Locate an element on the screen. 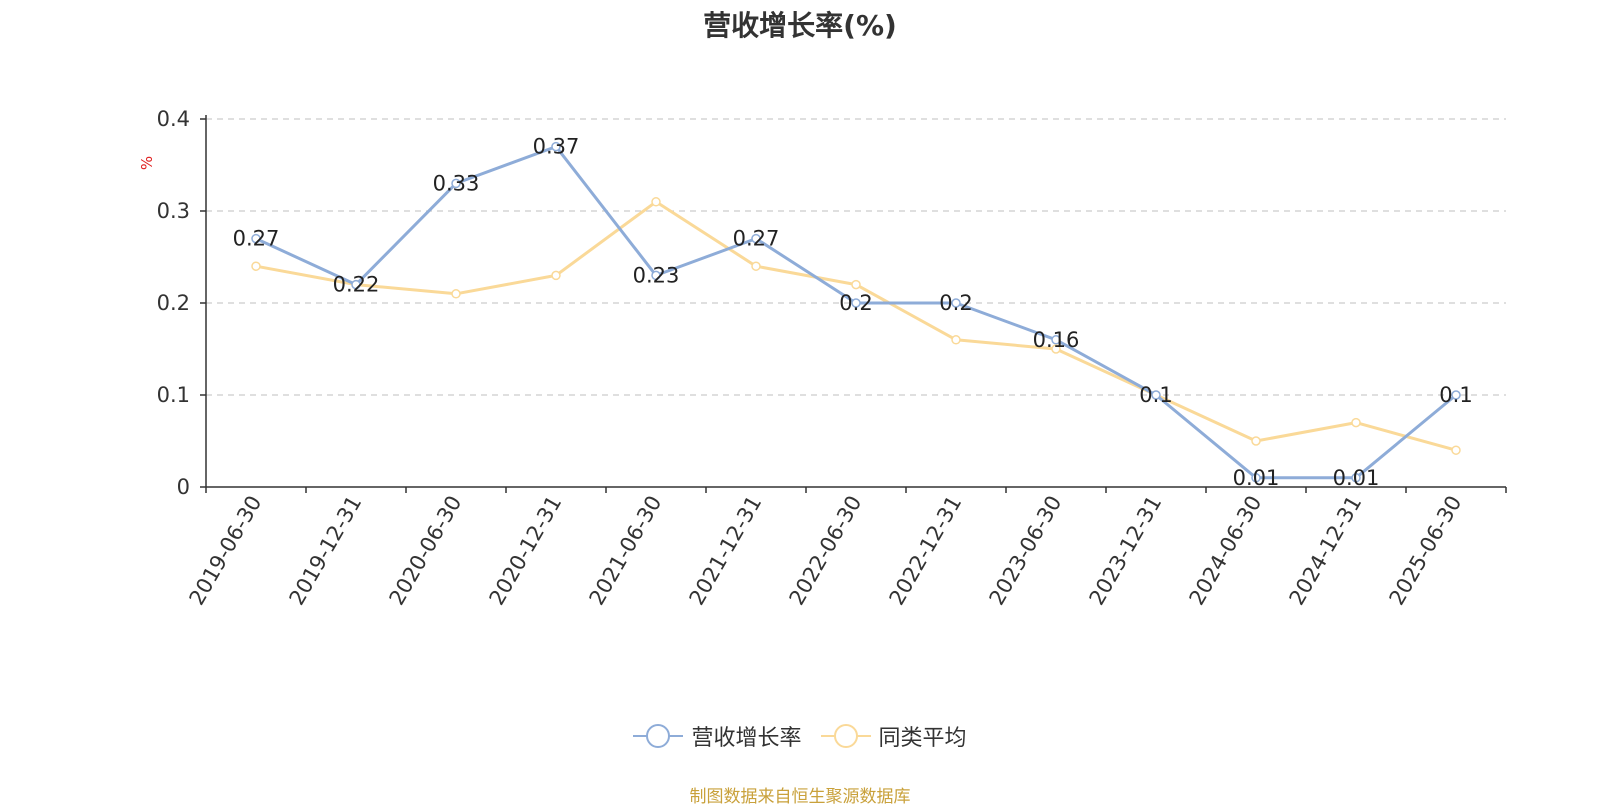  data-label: 0.23 is located at coordinates (656, 275).